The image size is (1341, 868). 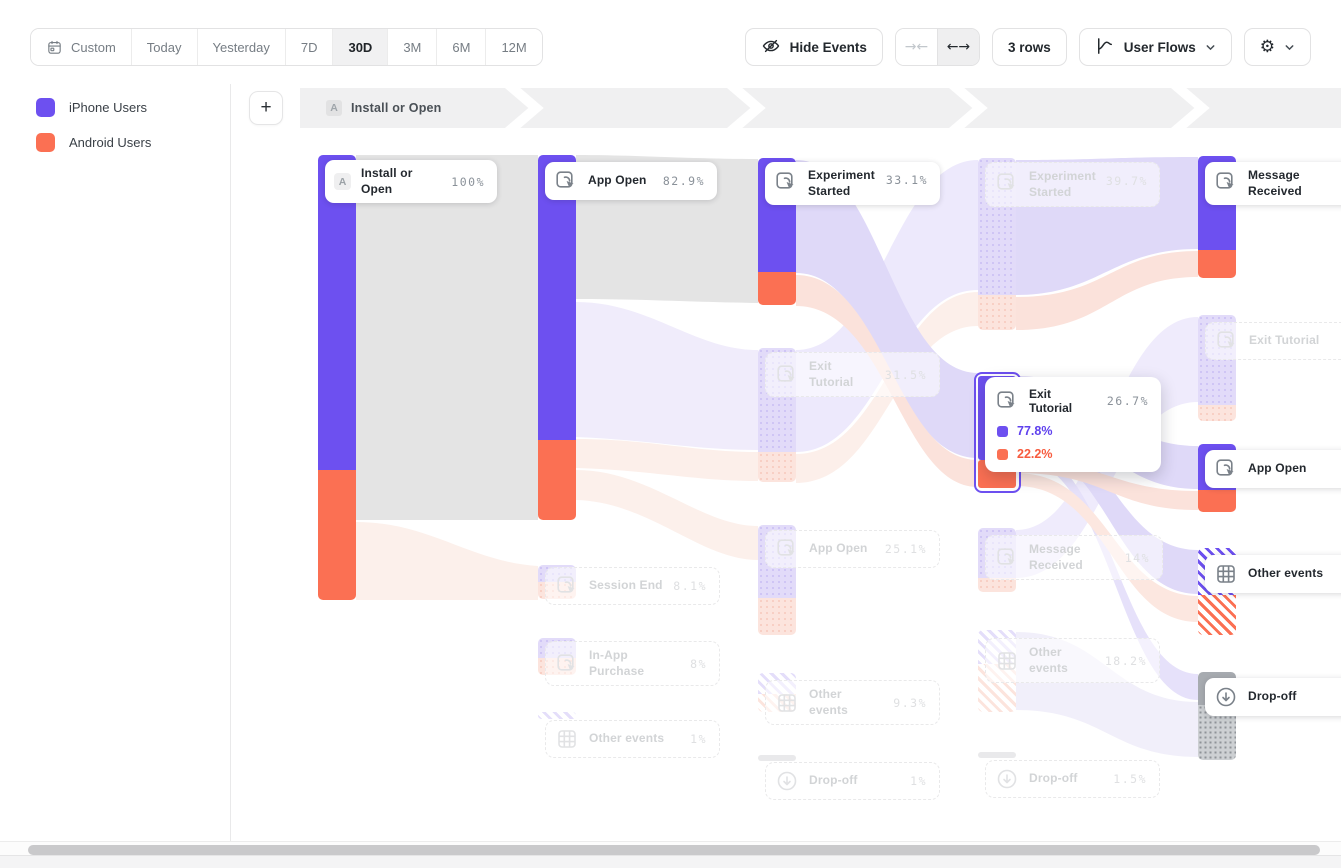 I want to click on add-step-button: +, so click(x=266, y=108).